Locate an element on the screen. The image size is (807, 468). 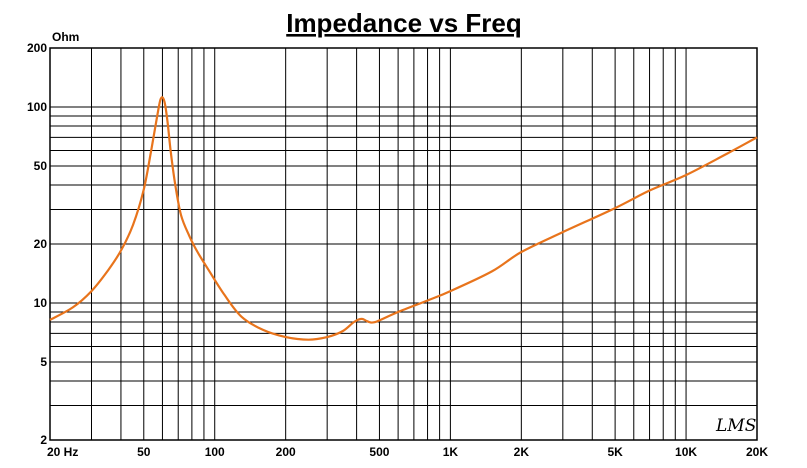
y-tick-label: 5 is located at coordinates (43, 362).